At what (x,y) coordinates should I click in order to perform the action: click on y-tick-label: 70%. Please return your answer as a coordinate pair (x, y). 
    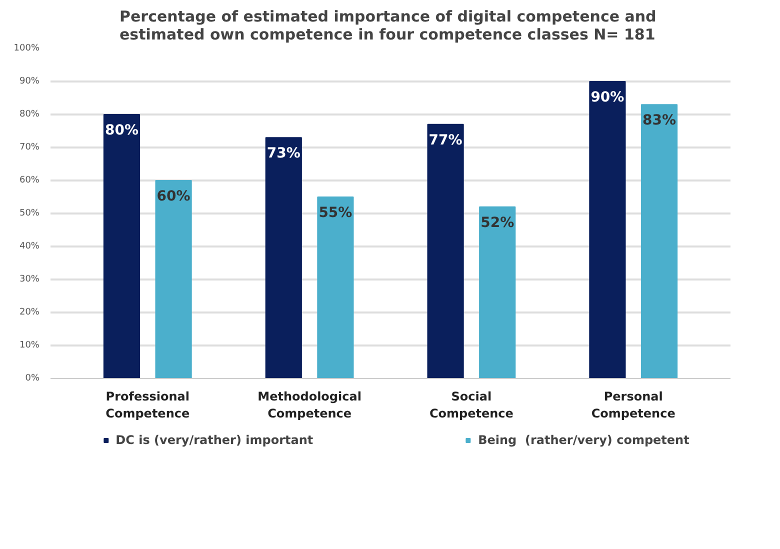
    Looking at the image, I should click on (29, 147).